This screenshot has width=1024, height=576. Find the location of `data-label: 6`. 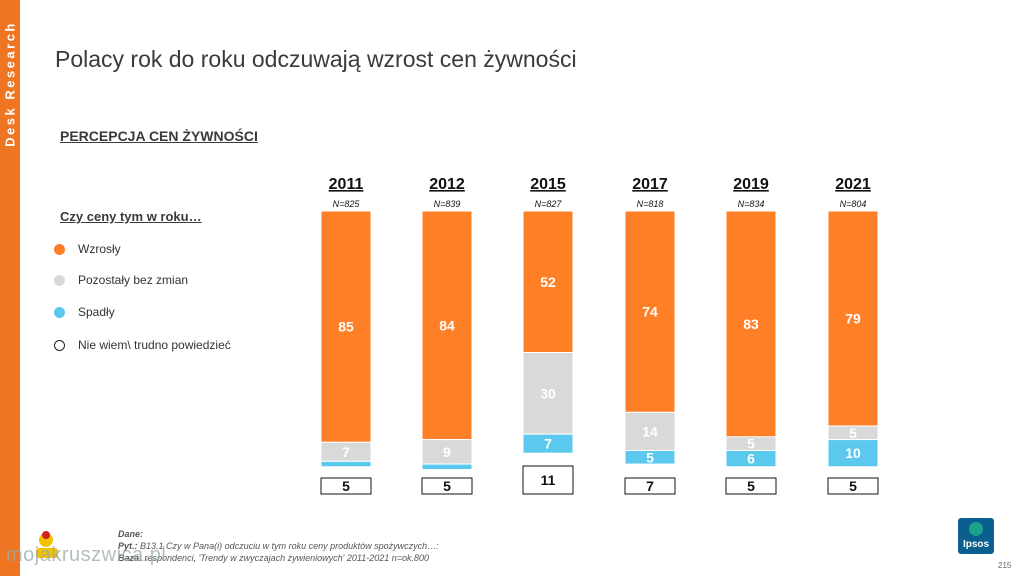

data-label: 6 is located at coordinates (751, 459).